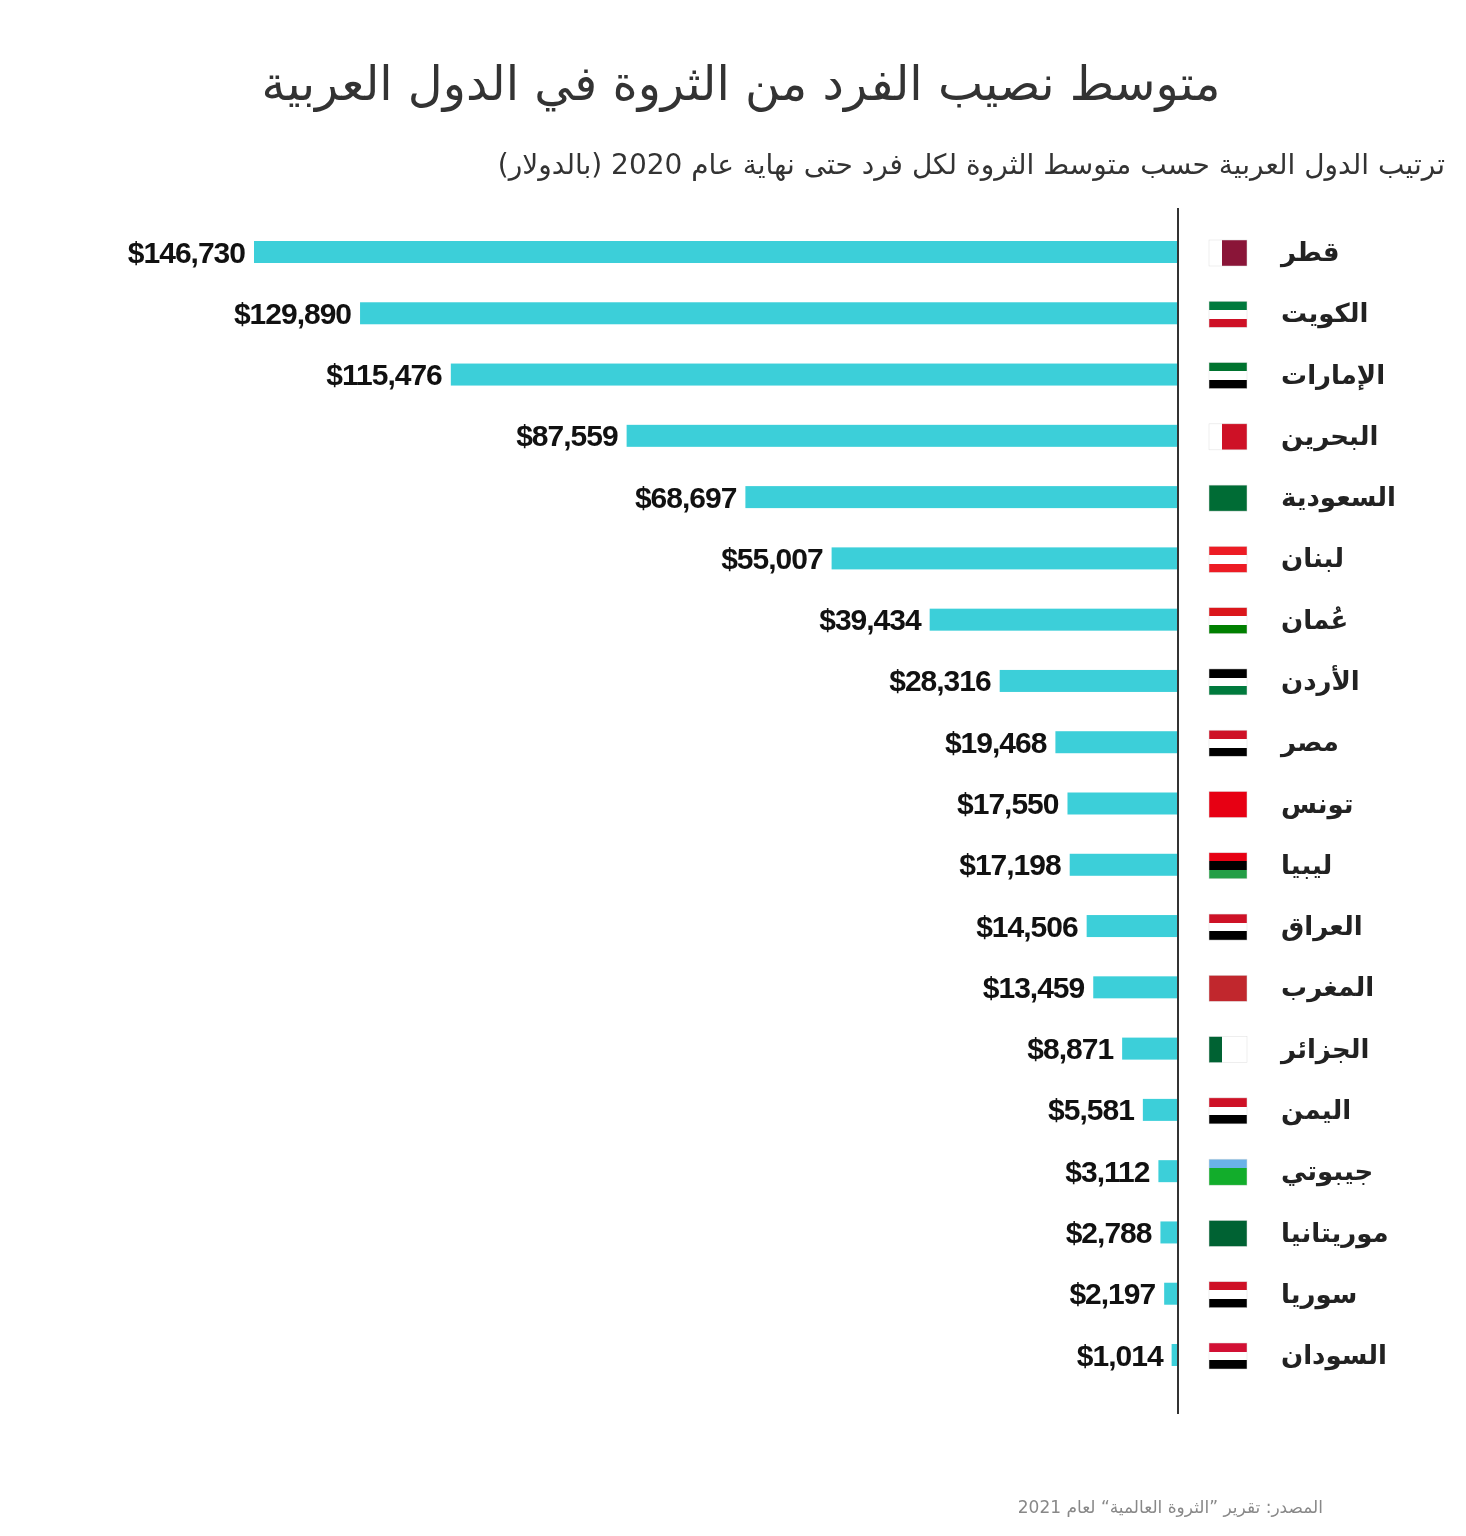 The width and height of the screenshot is (1466, 1536). Describe the element at coordinates (1333, 375) in the screenshot. I see `y-tick-label: الإمارات` at that location.